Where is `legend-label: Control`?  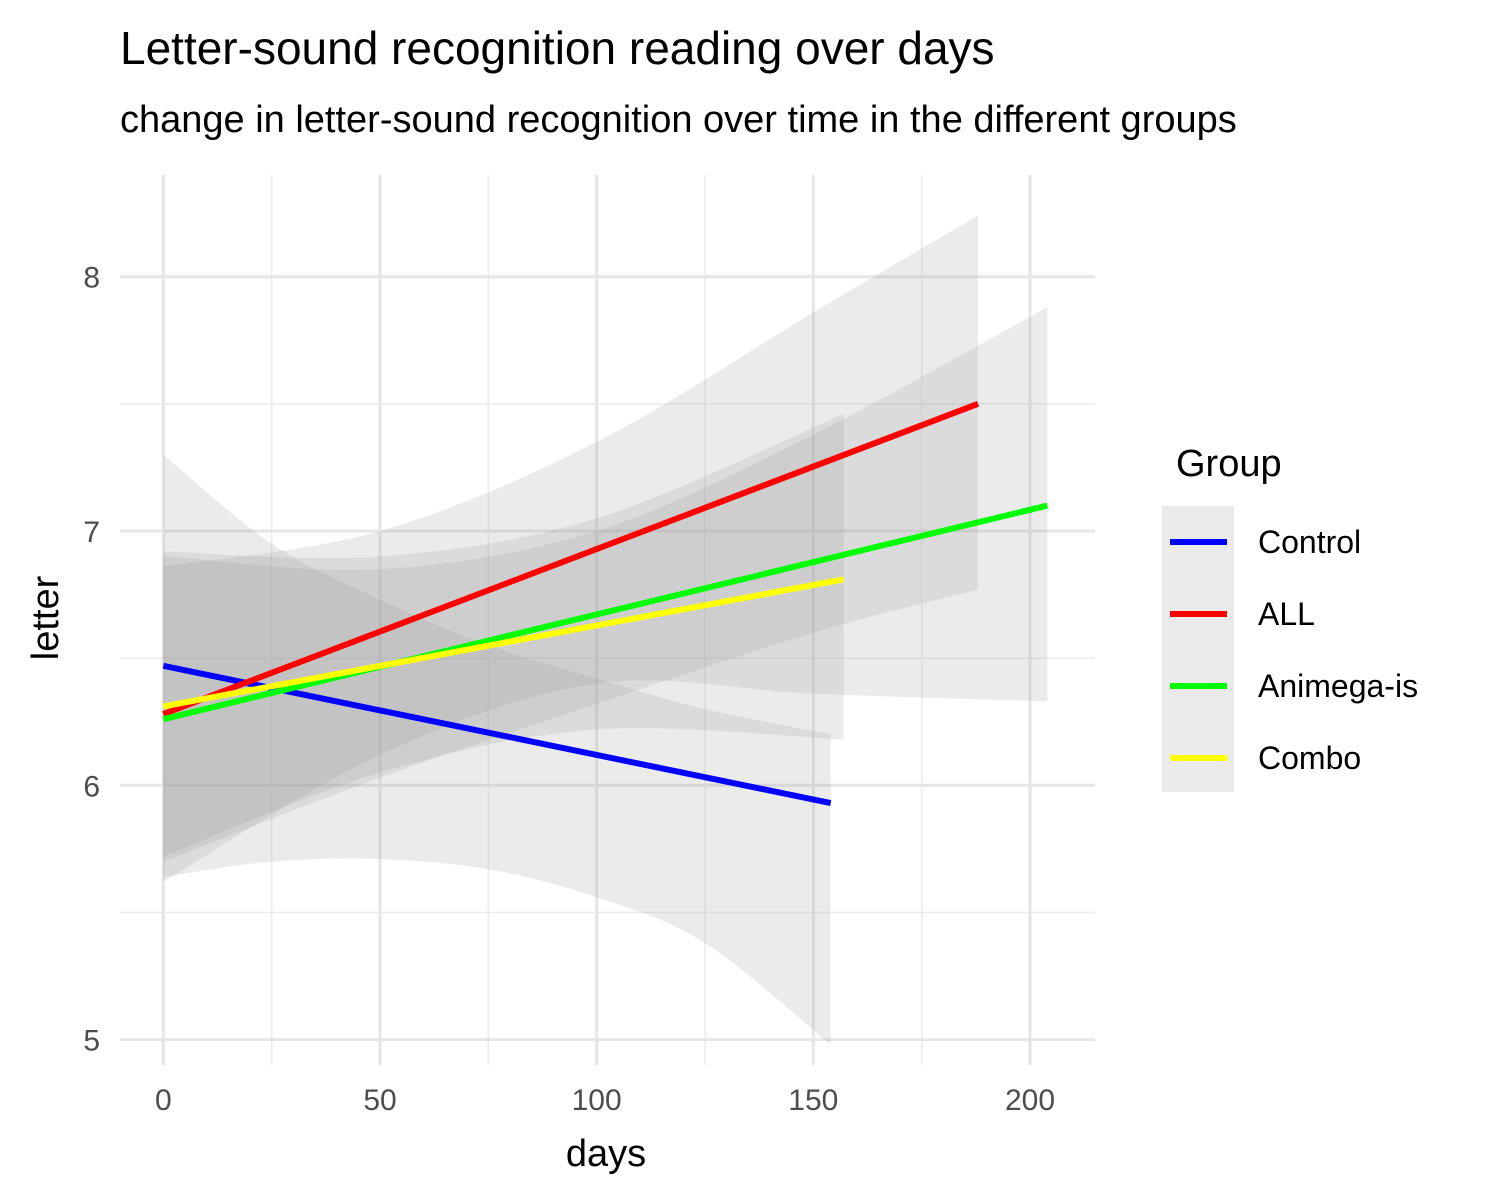
legend-label: Control is located at coordinates (1309, 542).